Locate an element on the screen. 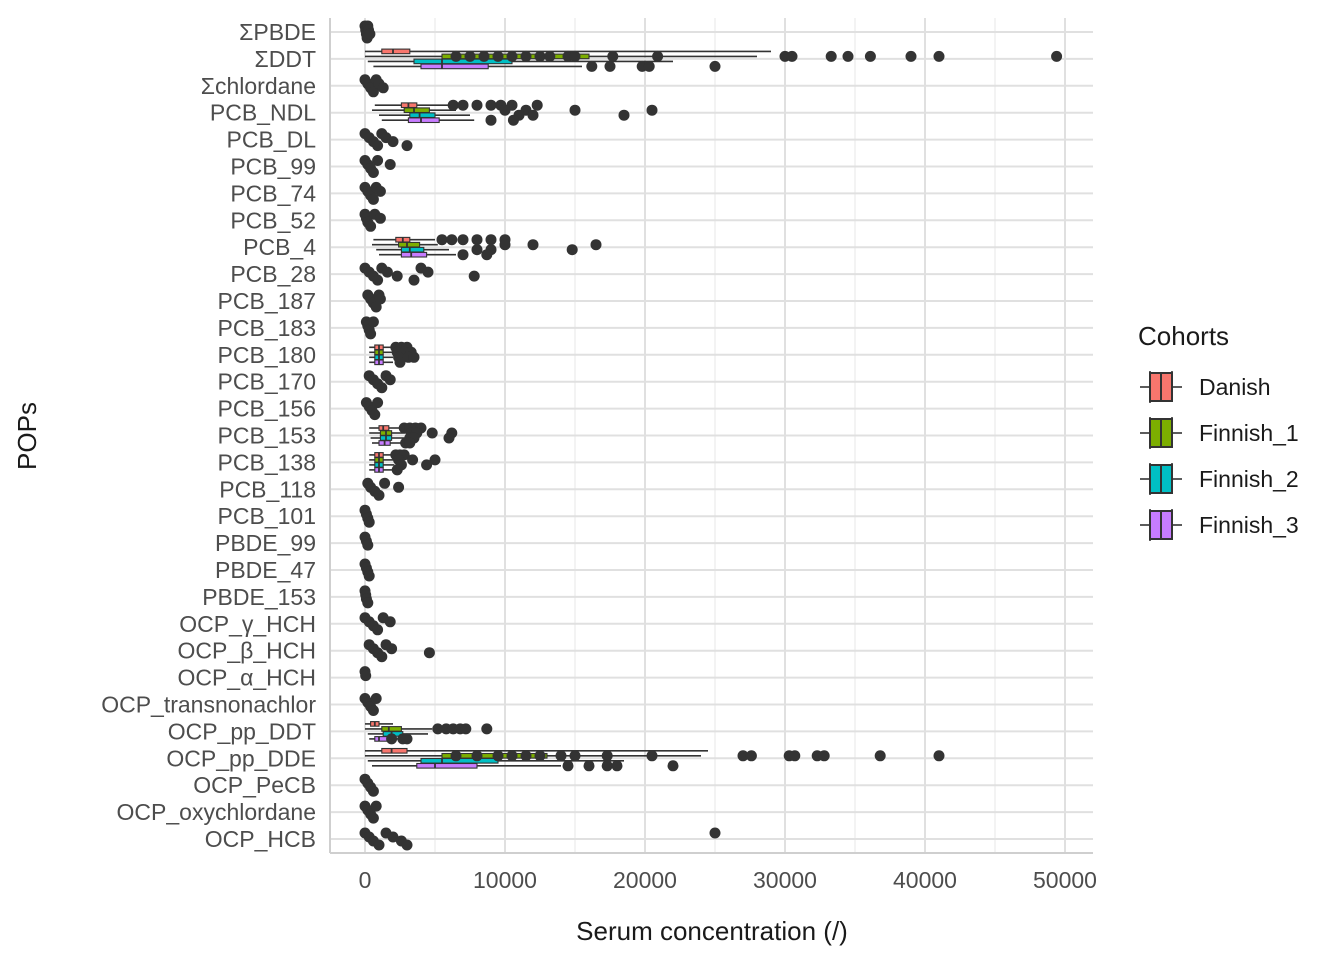 This screenshot has height=960, width=1344. legend-label: Finnish_1 is located at coordinates (1249, 433).